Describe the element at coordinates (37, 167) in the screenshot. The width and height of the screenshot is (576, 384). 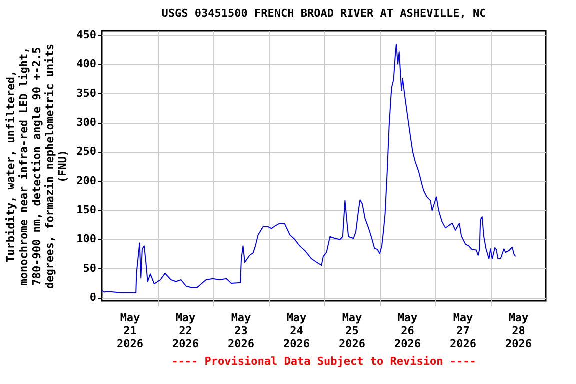
I see `y-axis-title: Turbidity, water, unfiltered, monochrome near infra-red LED light, 780-900 nm, detection angle 90 +-2.5 degrees, formazin nephelometric units (FNU)` at that location.